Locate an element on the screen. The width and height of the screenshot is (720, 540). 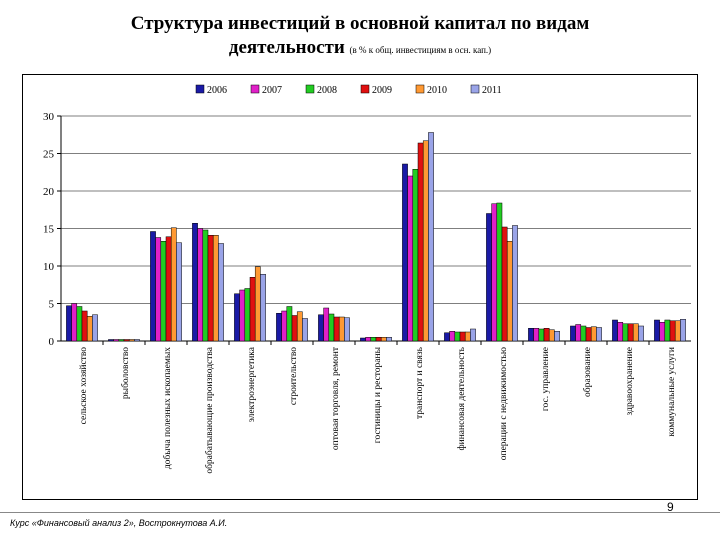
legend-label-2006: 2006 is located at coordinates (217, 90).